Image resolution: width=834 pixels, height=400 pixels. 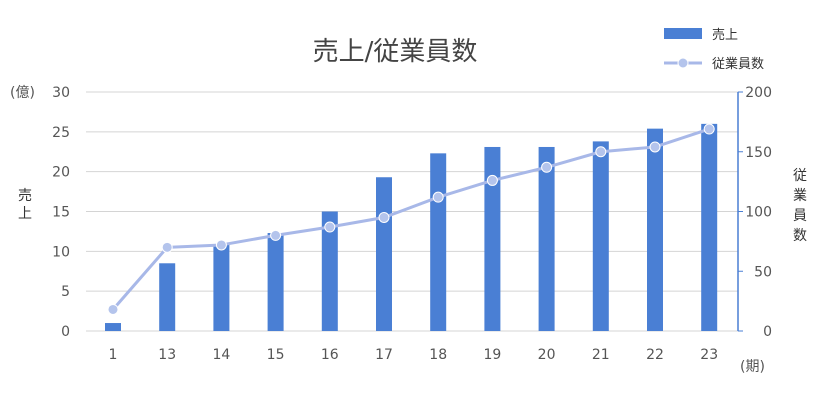 I want to click on y-right-tick-150: 150, so click(x=758, y=153).